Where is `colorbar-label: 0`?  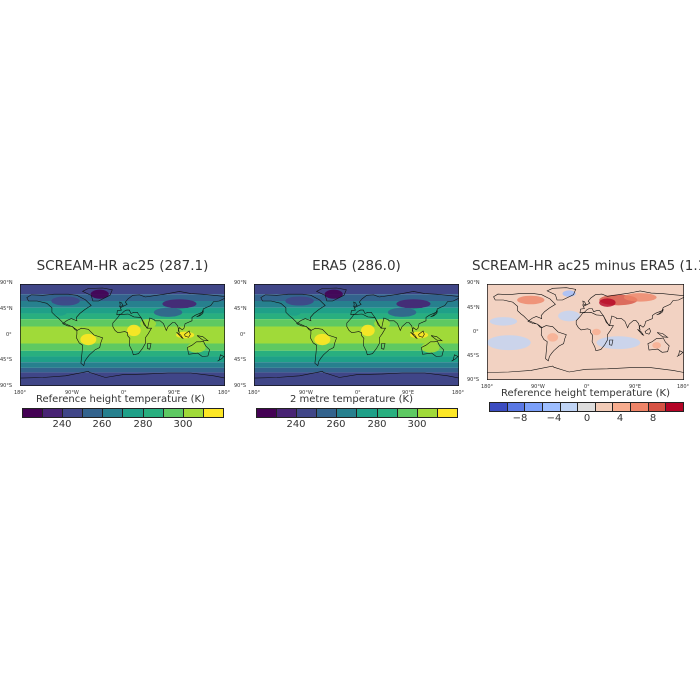 colorbar-label: 0 is located at coordinates (587, 418).